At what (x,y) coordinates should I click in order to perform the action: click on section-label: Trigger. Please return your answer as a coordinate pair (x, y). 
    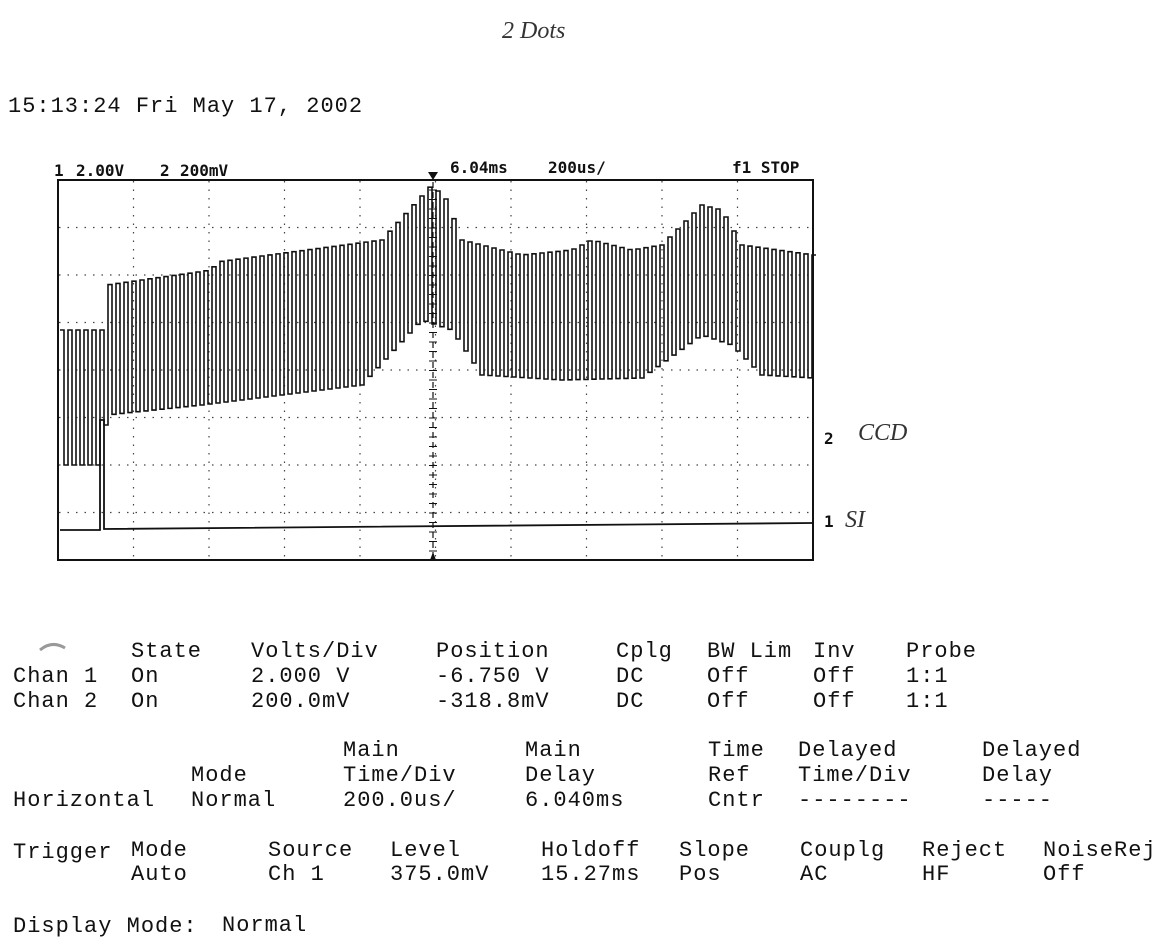
    Looking at the image, I should click on (62, 852).